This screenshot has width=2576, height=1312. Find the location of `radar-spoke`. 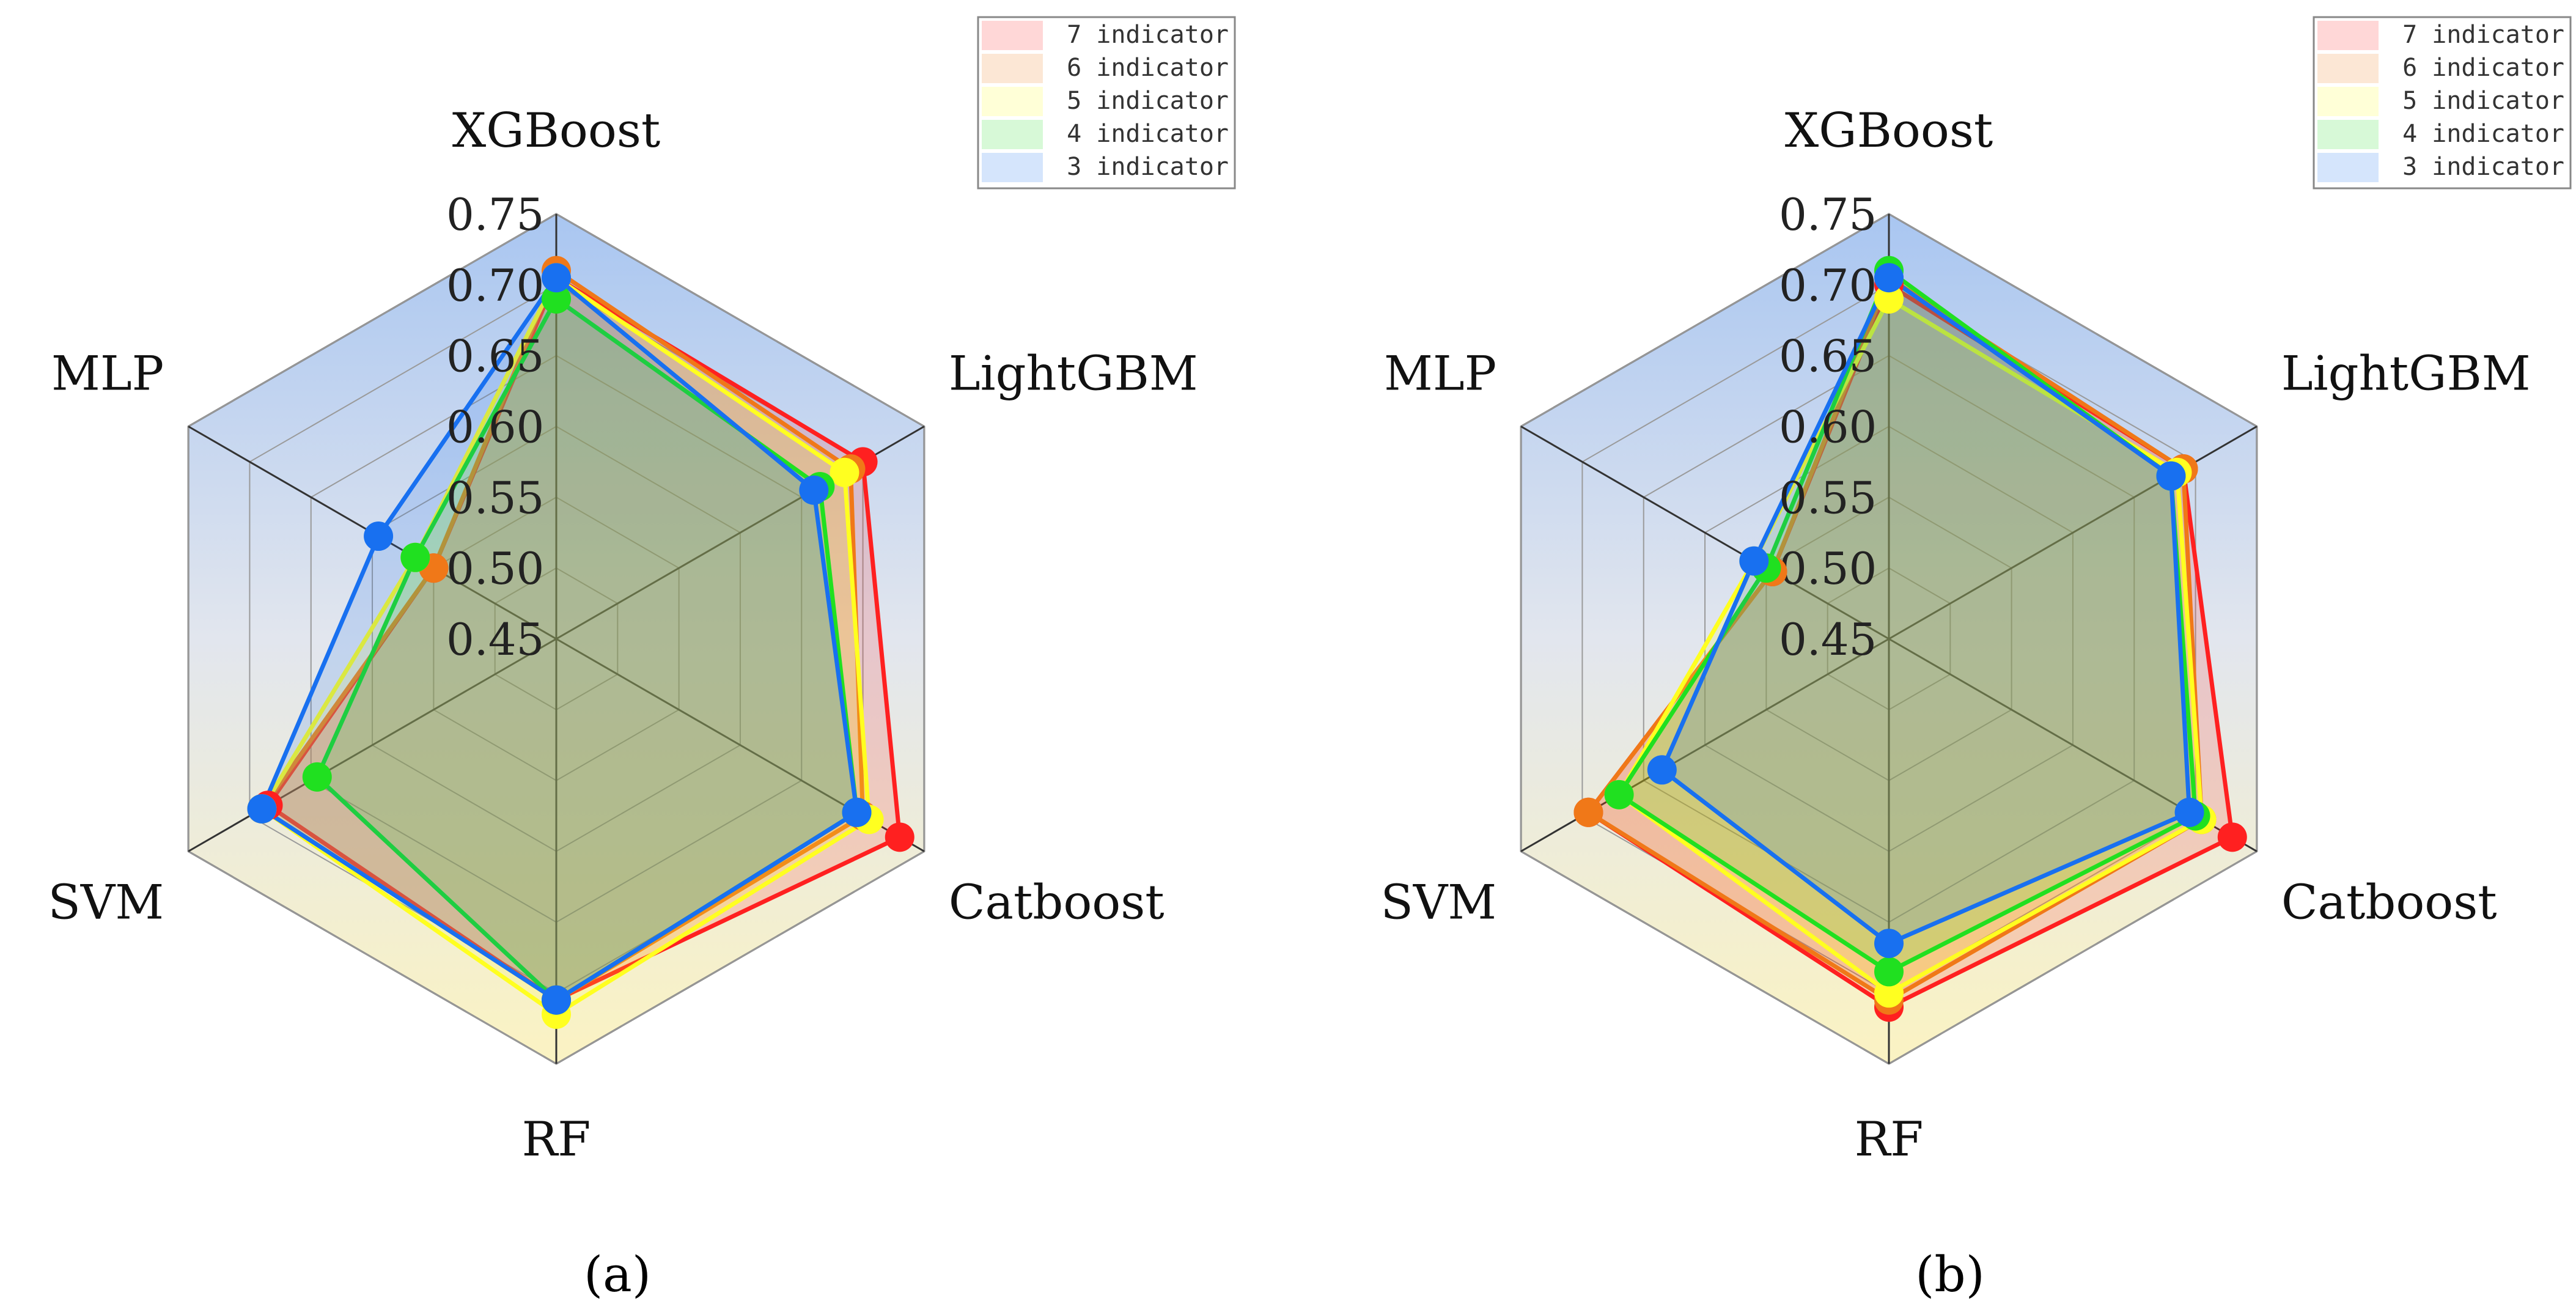

radar-spoke is located at coordinates (1705, 533).